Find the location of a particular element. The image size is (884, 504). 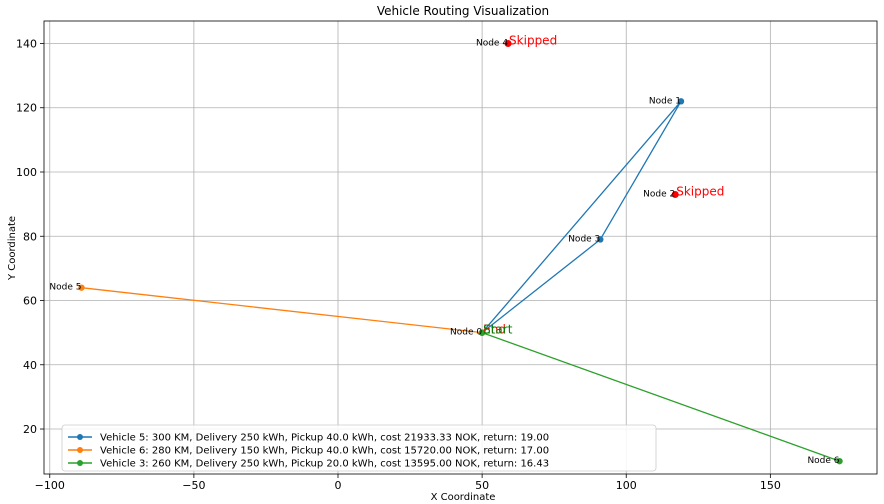

x-axis-label: X Coordinate is located at coordinates (463, 497).